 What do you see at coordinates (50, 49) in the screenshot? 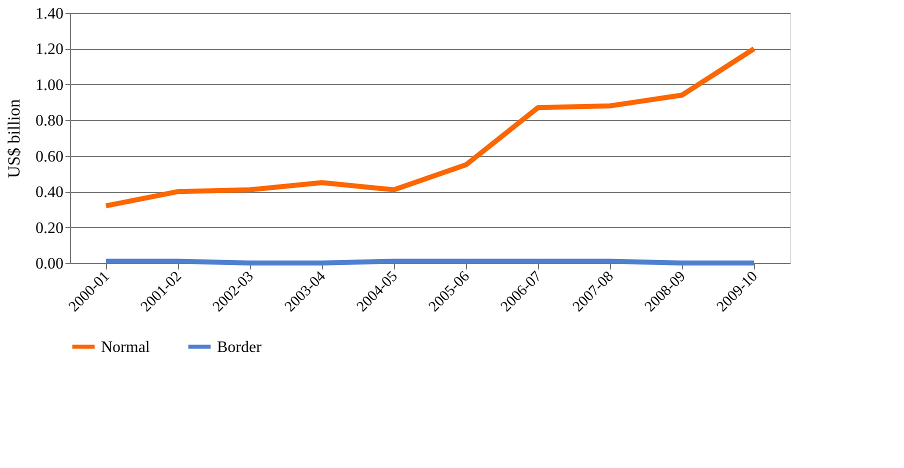
I see `y-tick-label: 1.20` at bounding box center [50, 49].